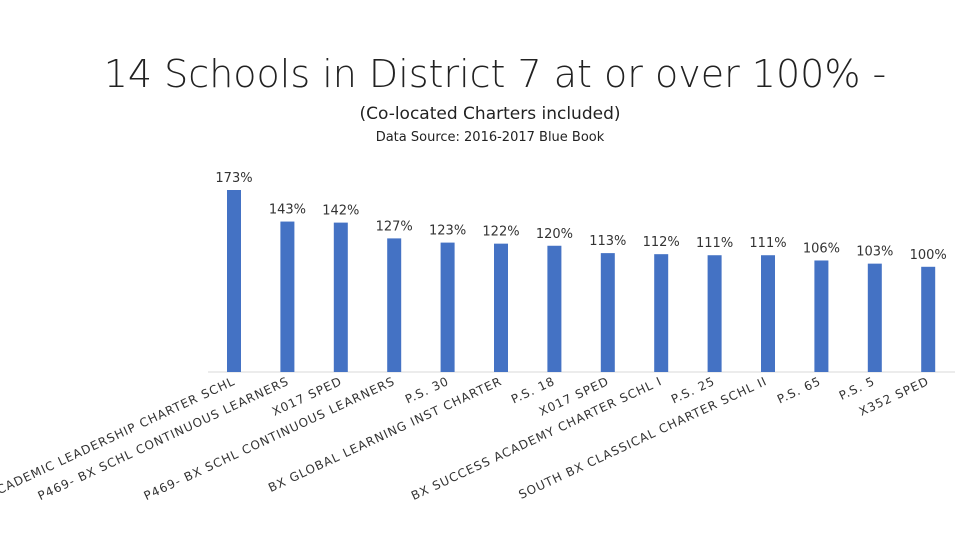 This screenshot has height=540, width=960. I want to click on data-label: 173%, so click(233, 178).